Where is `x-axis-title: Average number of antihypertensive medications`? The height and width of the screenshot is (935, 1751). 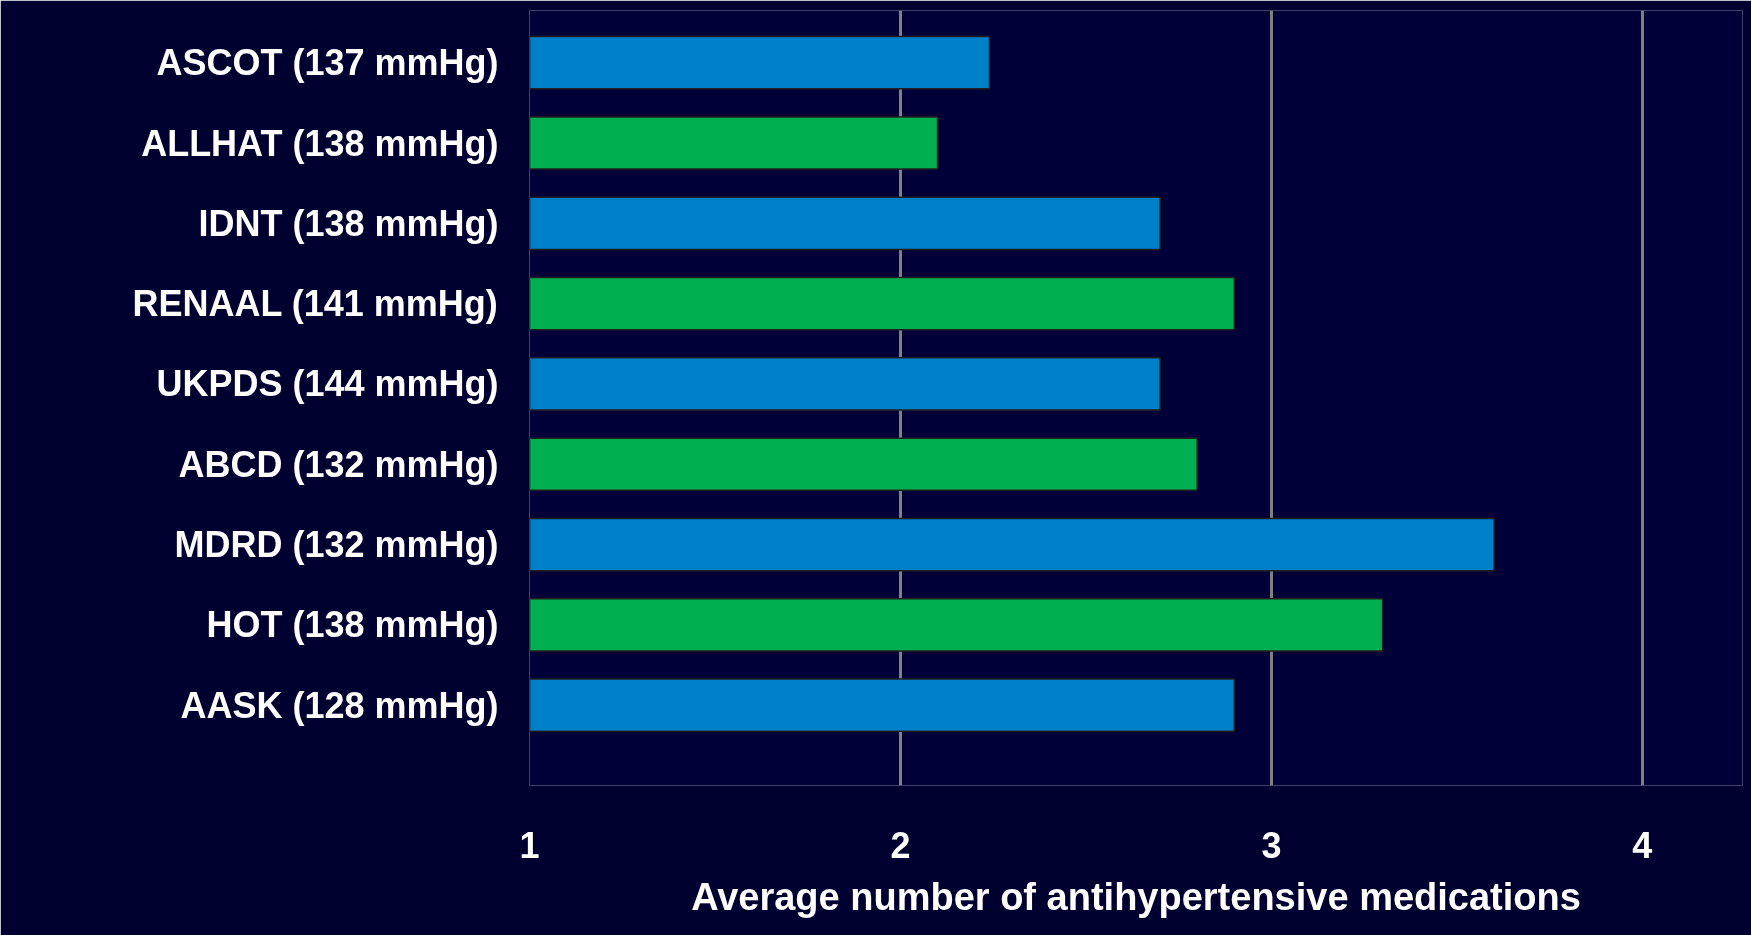 x-axis-title: Average number of antihypertensive medications is located at coordinates (1136, 896).